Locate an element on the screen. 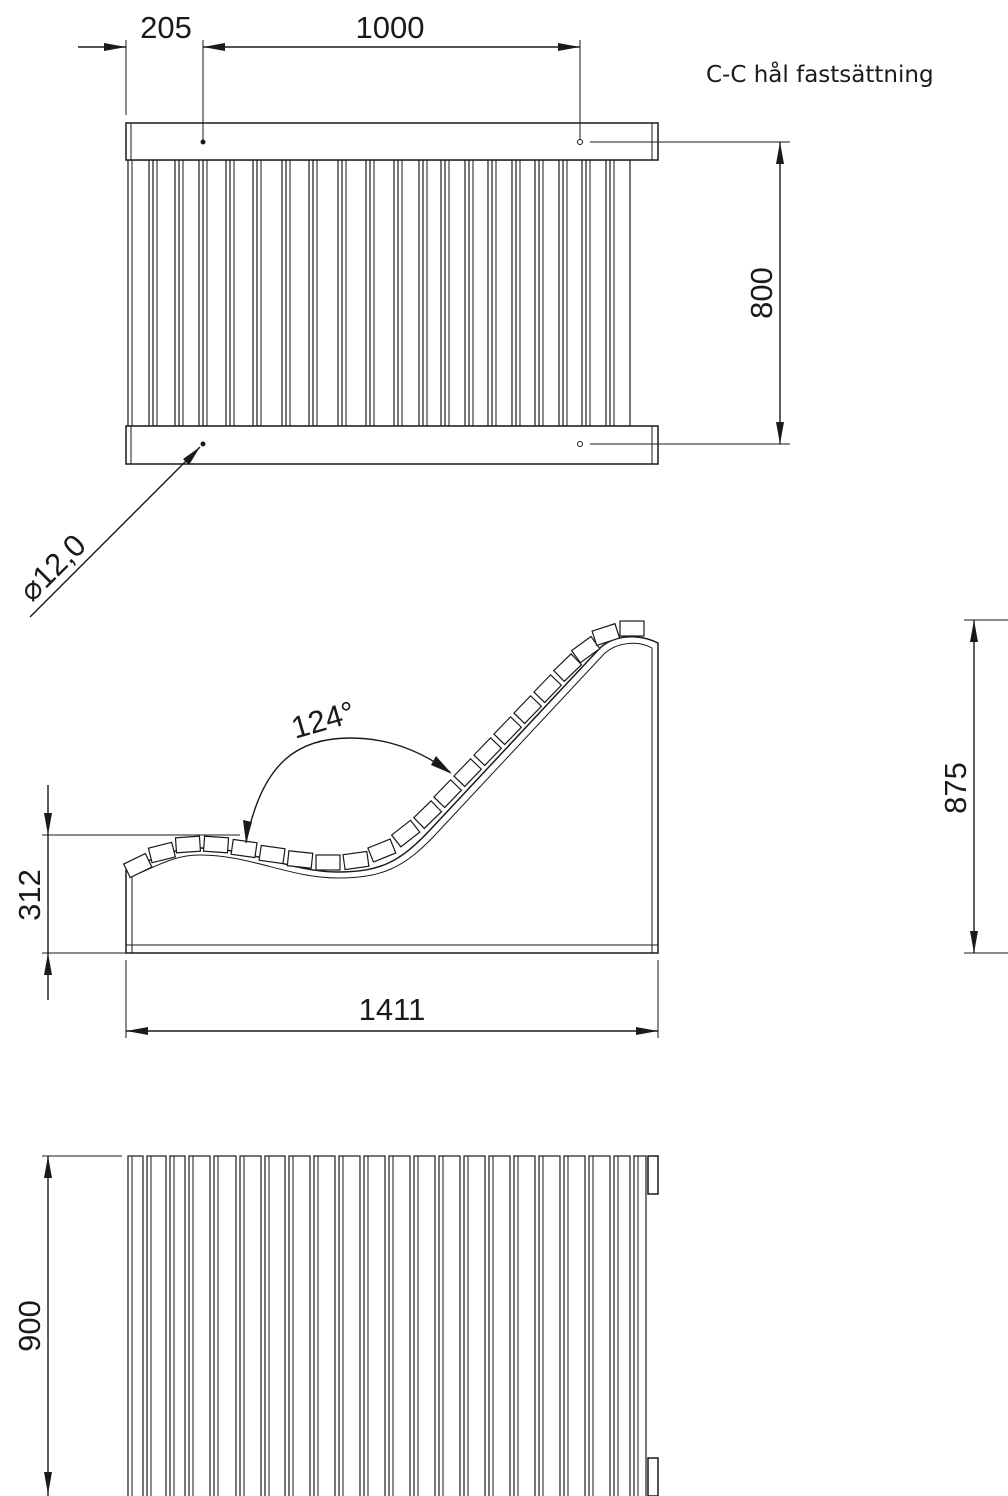 This screenshot has width=1008, height=1496. side-view is located at coordinates (390, 787).